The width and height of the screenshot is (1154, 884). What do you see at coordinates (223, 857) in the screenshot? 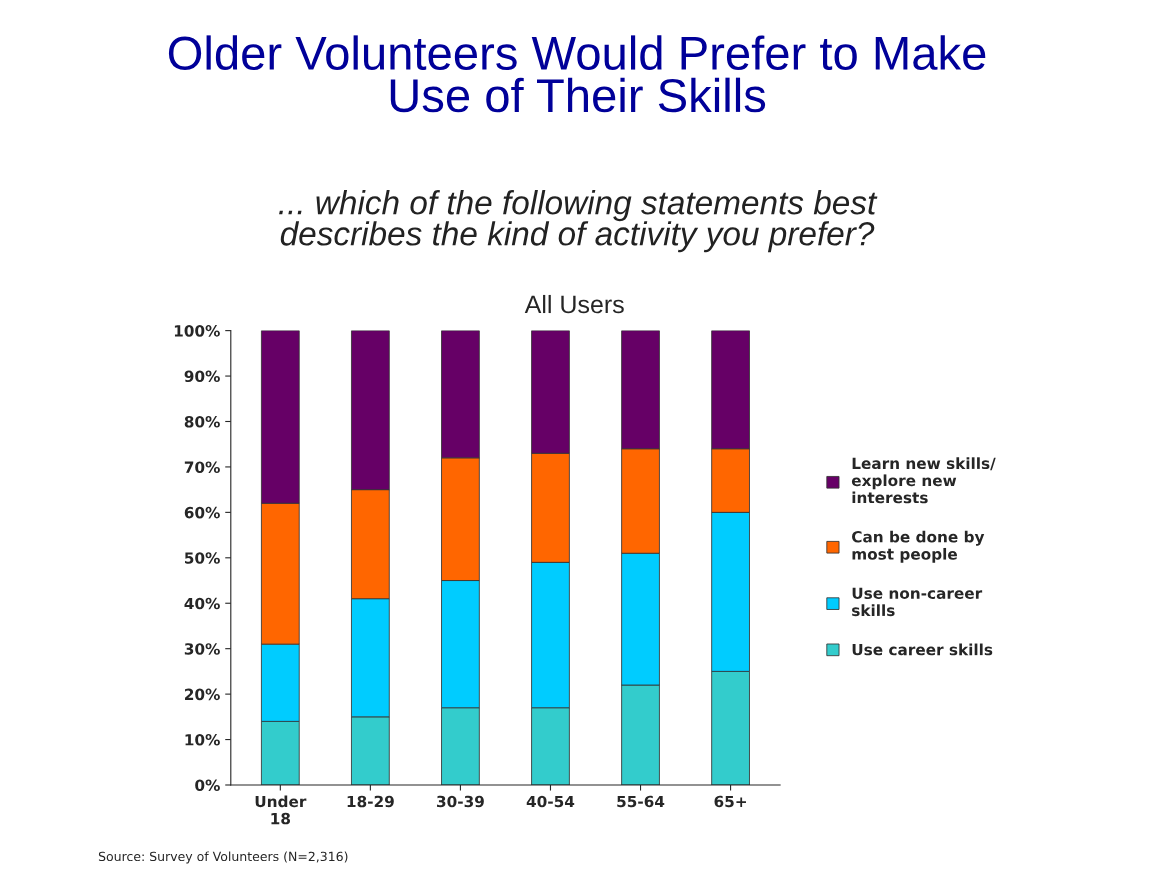
I see `source-note: Source: Survey of Volunteers (N=2,316)` at bounding box center [223, 857].